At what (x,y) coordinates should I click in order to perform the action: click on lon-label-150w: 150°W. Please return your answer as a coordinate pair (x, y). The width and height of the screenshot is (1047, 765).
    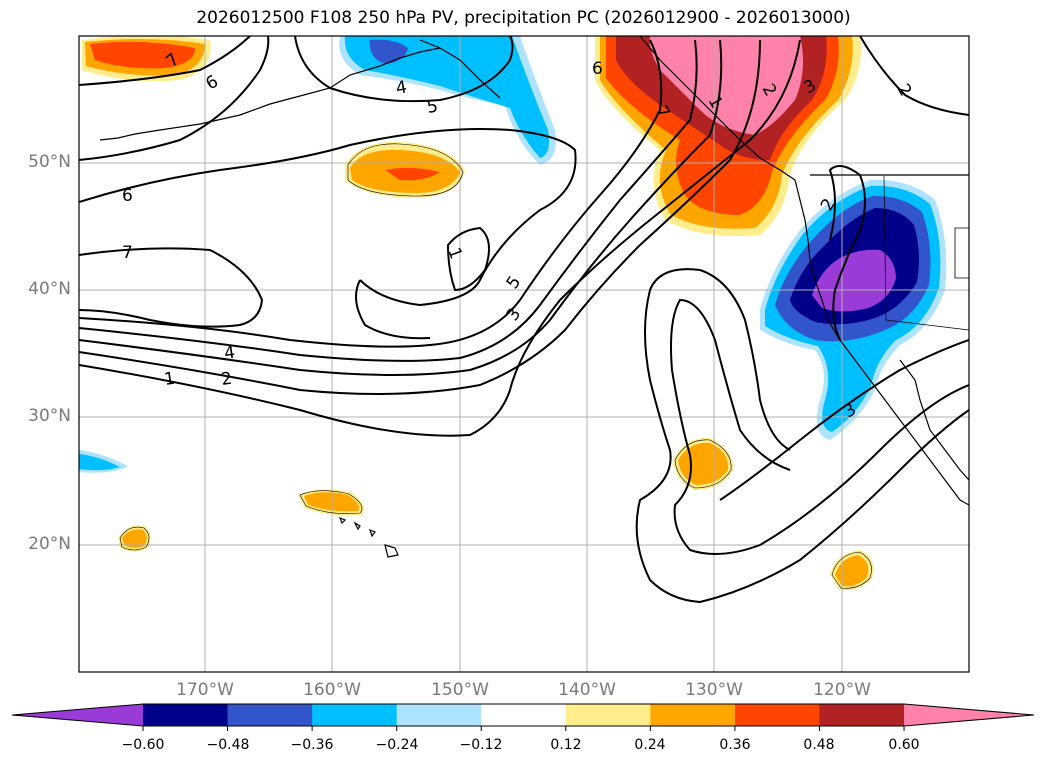
    Looking at the image, I should click on (460, 690).